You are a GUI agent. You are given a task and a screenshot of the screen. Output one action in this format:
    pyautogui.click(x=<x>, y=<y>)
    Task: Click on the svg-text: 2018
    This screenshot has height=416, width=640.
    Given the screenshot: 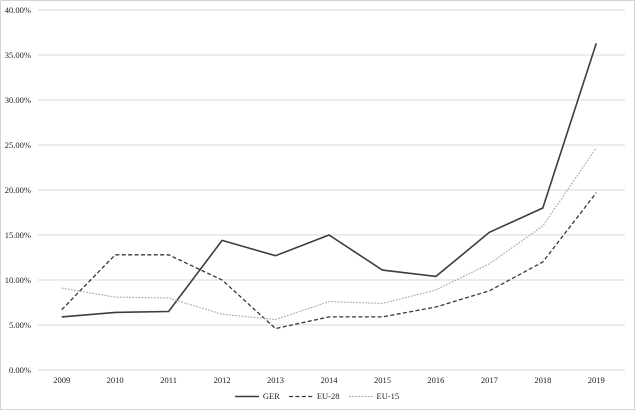 What is the action you would take?
    pyautogui.click(x=542, y=380)
    